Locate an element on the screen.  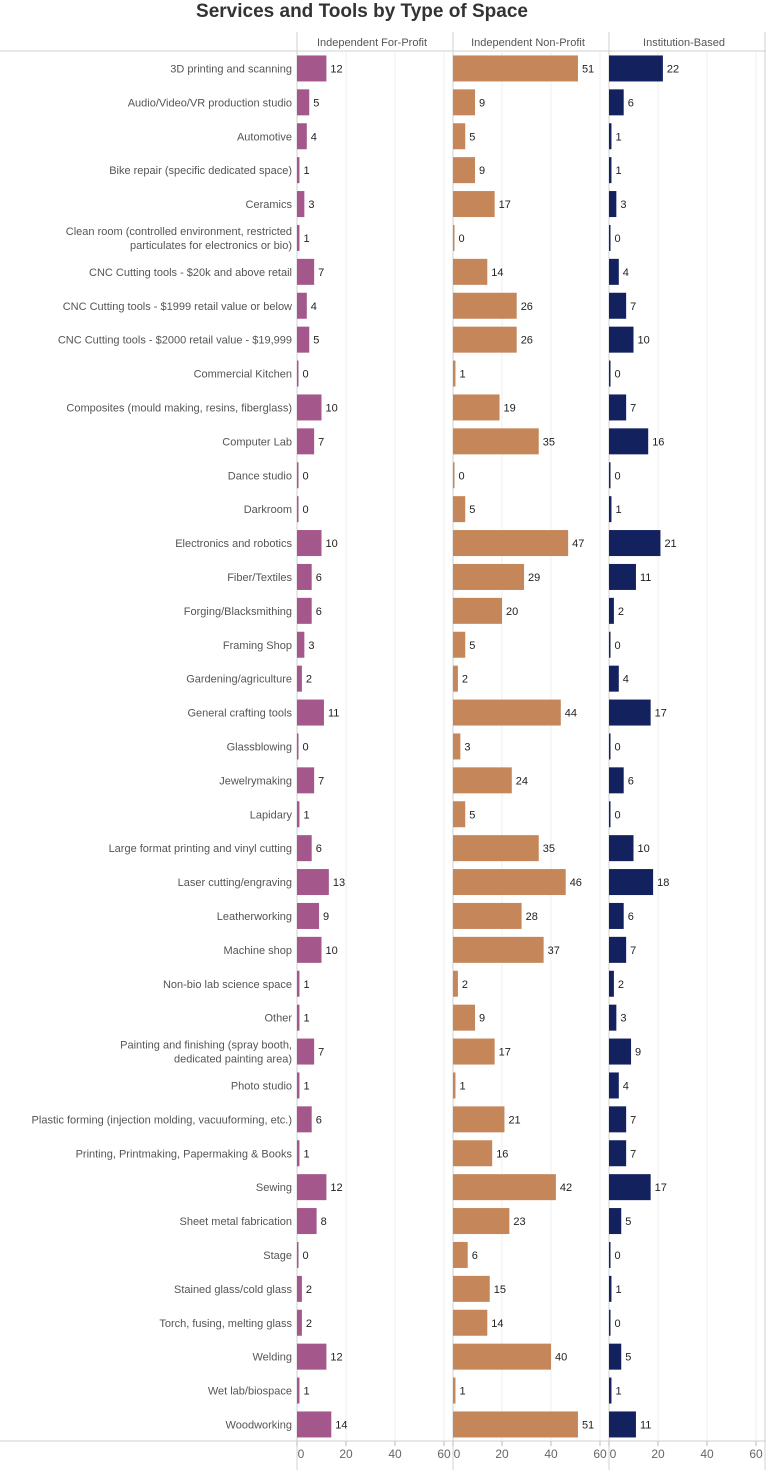
category-label: Jewelrymaking is located at coordinates (255, 781).